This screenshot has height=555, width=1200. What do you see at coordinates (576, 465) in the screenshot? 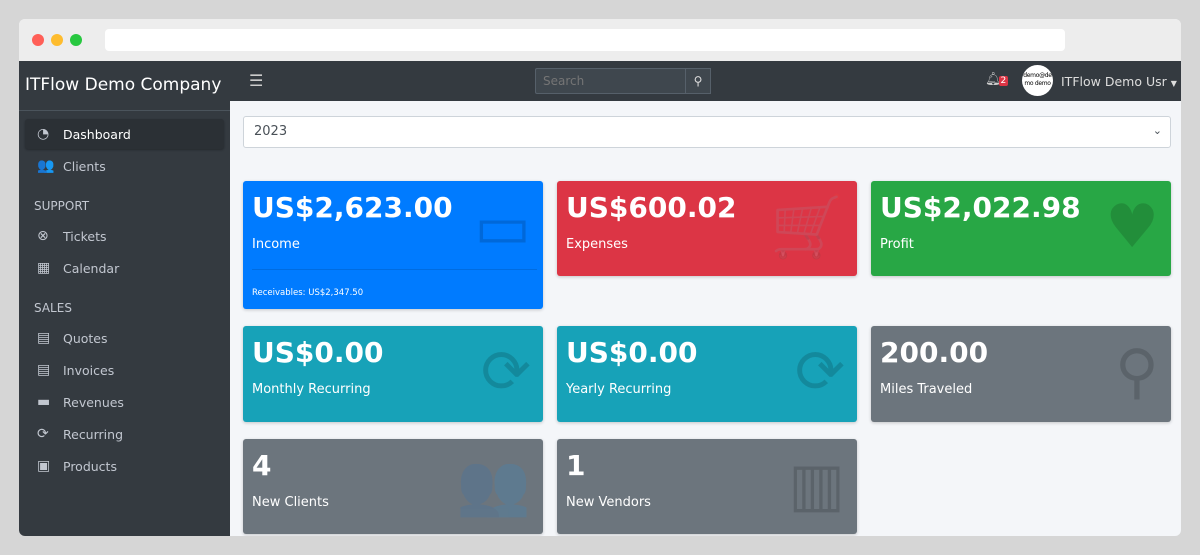
I see `card-value: 1` at bounding box center [576, 465].